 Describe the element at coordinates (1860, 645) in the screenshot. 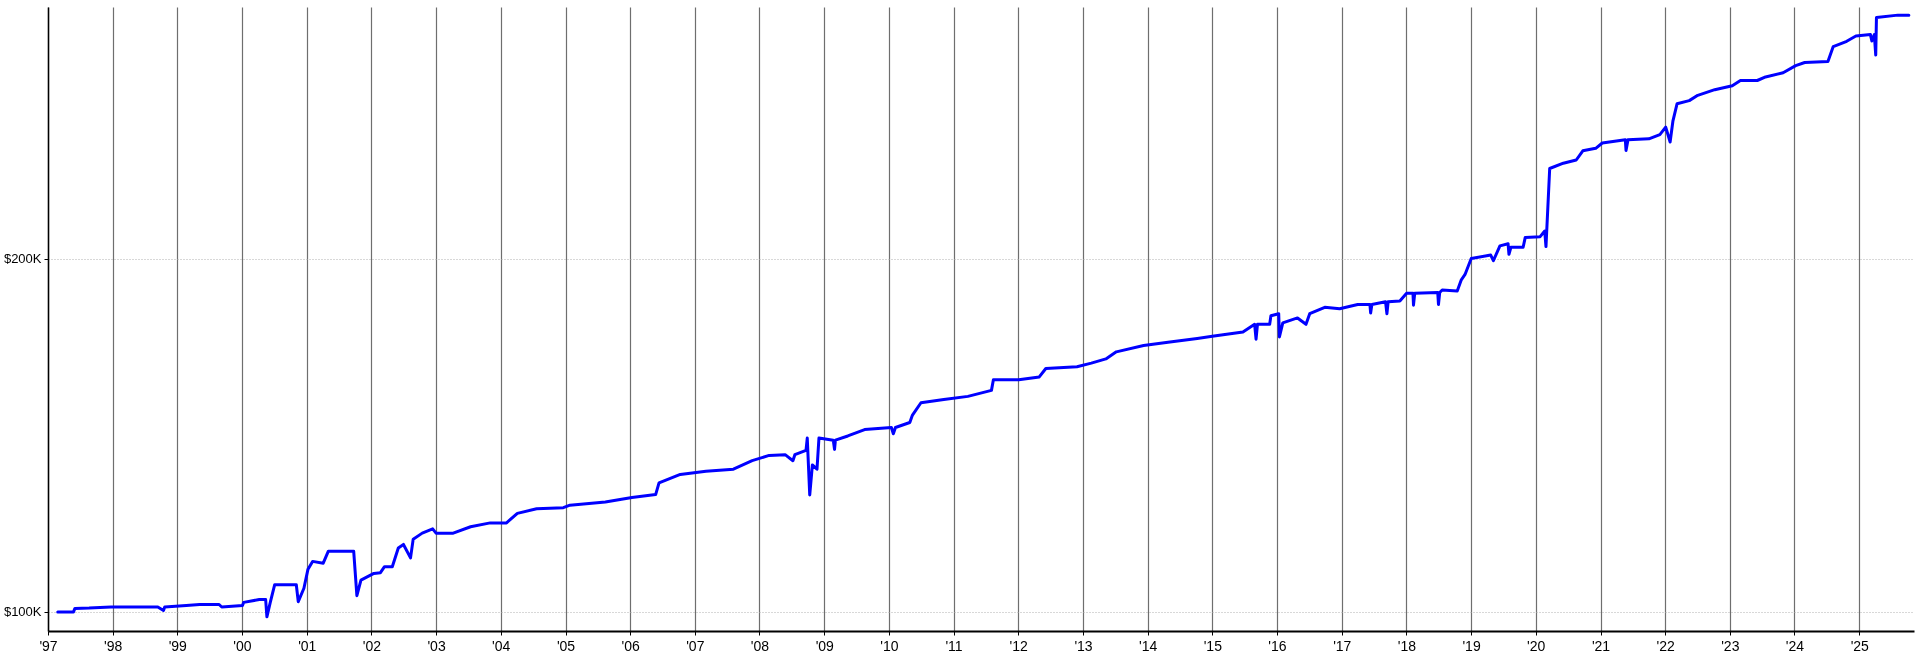

I see `x-tick-label: '25` at that location.